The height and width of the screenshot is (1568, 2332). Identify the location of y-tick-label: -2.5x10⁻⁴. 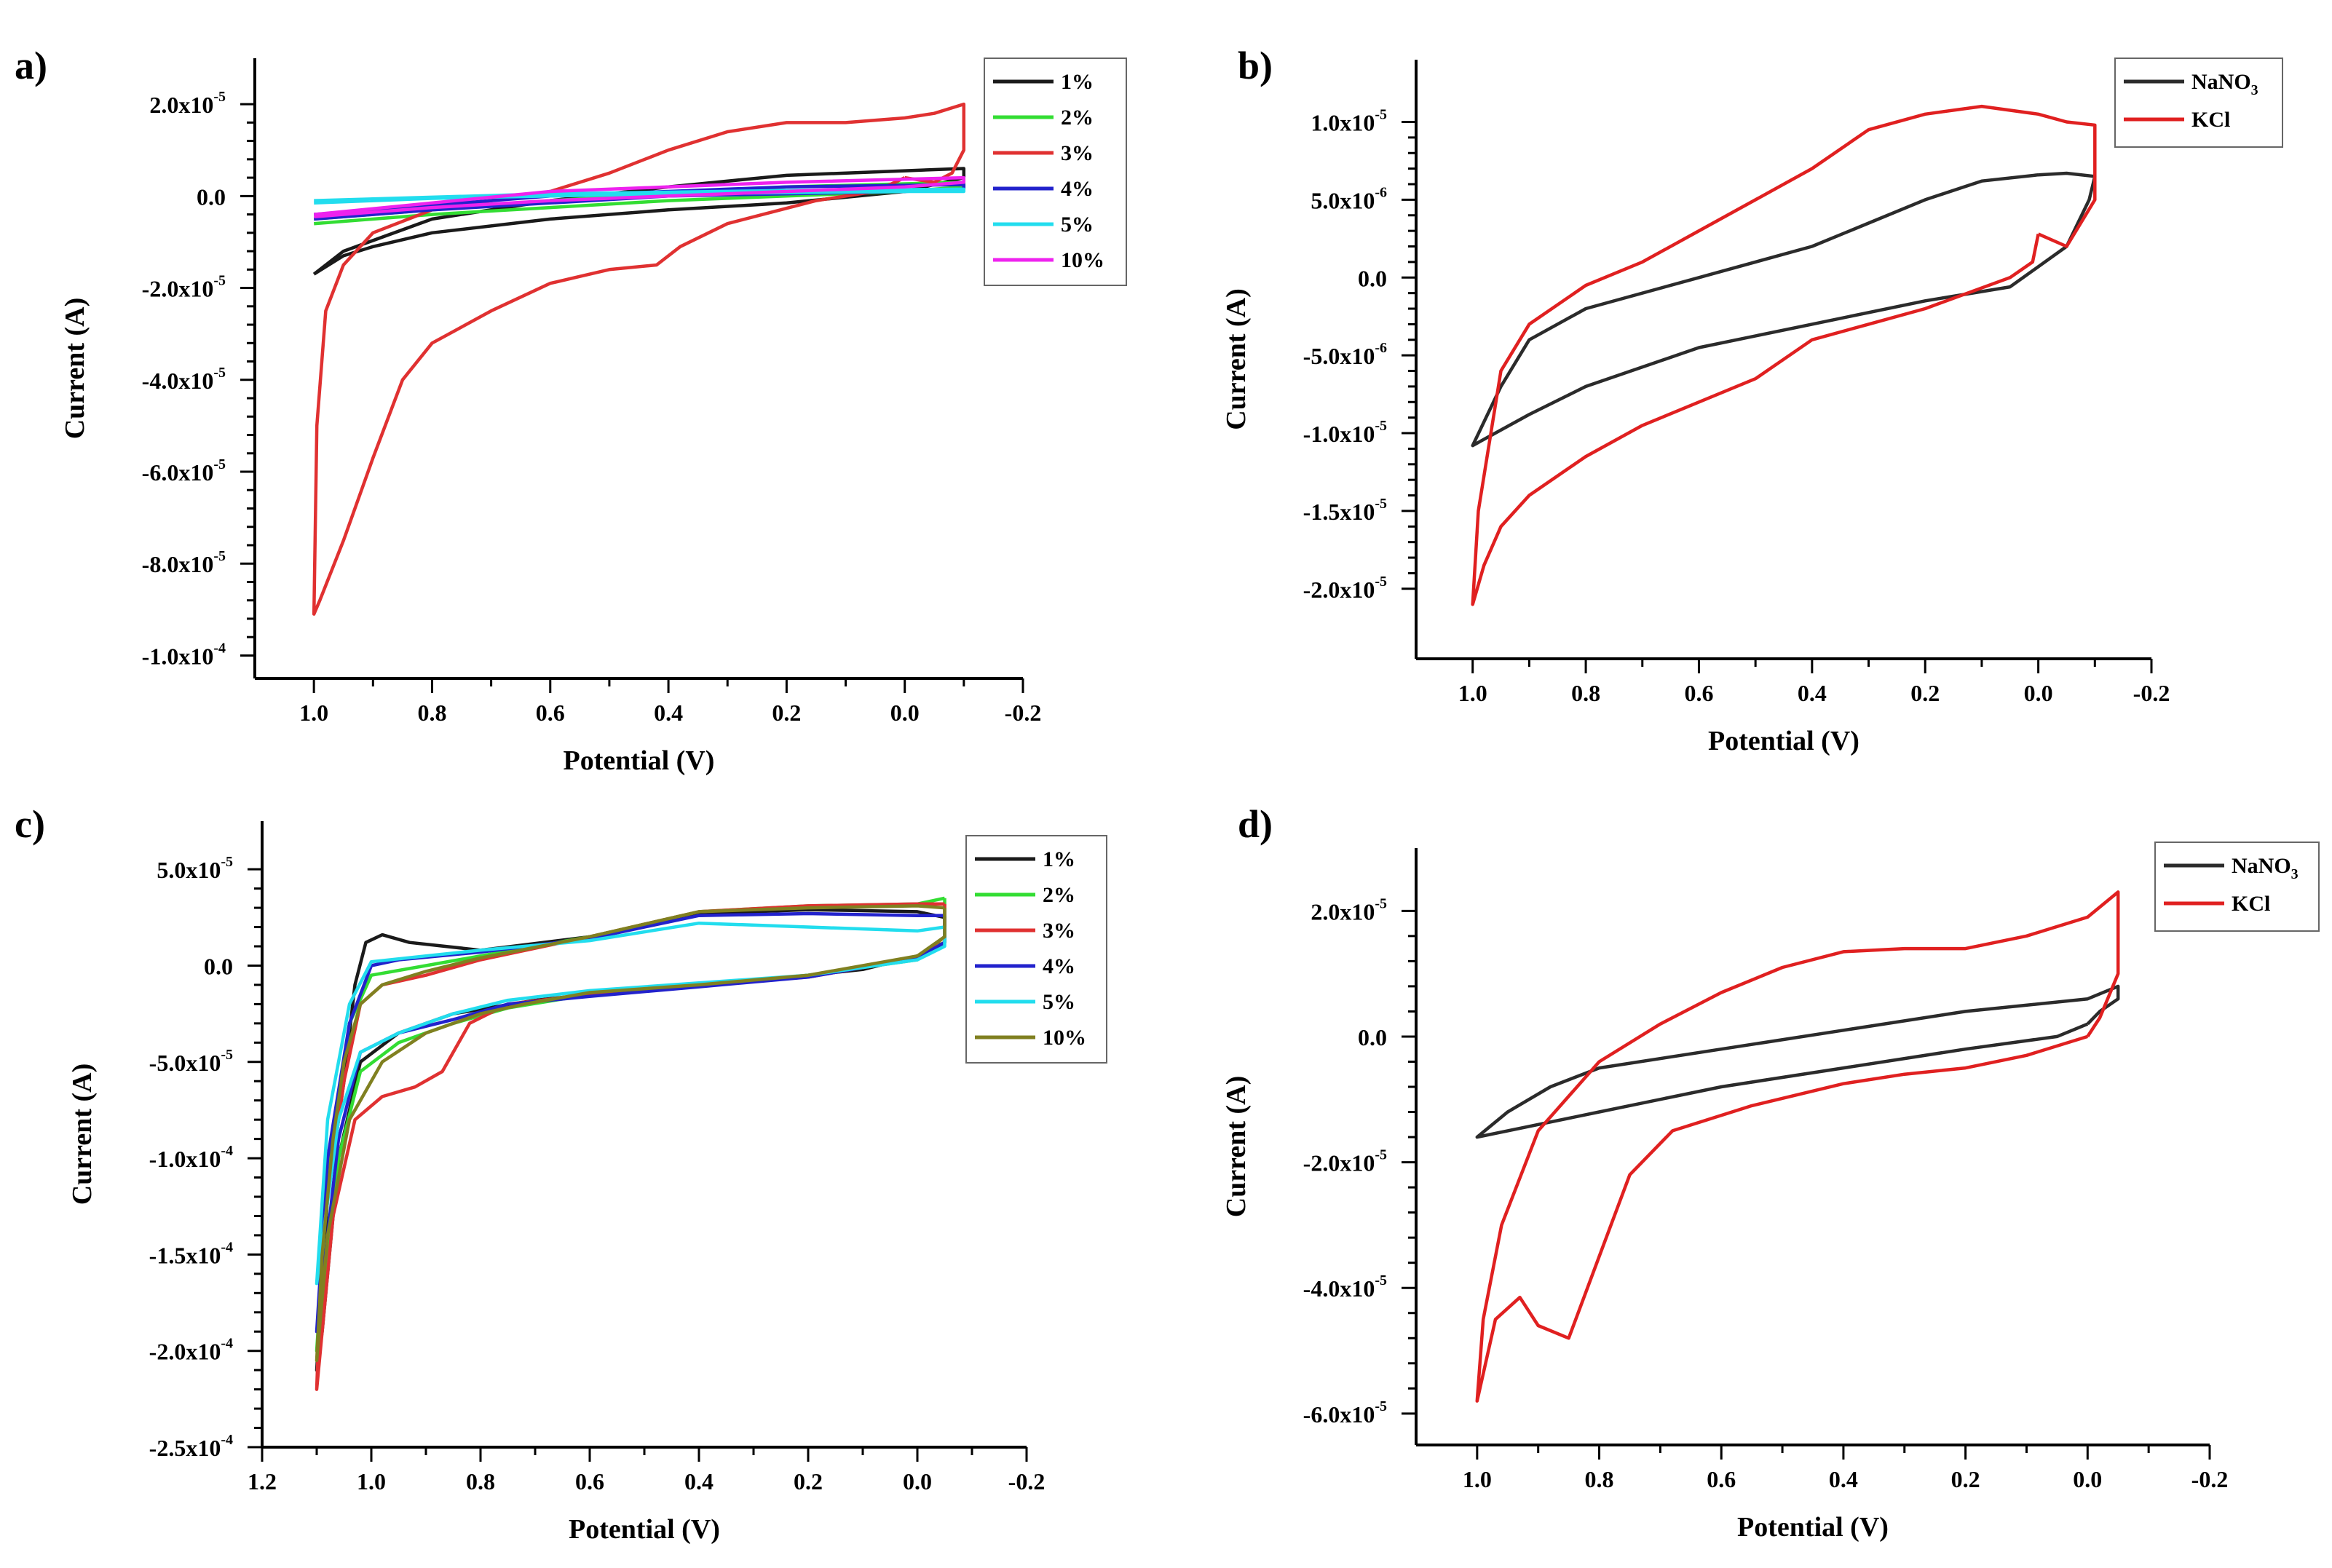
(191, 1446).